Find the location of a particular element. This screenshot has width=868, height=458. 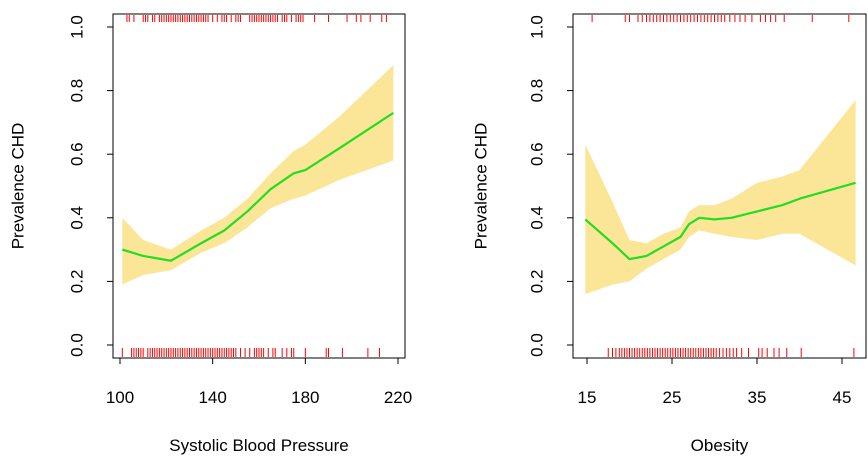

x-axis-label: Systolic Blood Pressure is located at coordinates (259, 445).